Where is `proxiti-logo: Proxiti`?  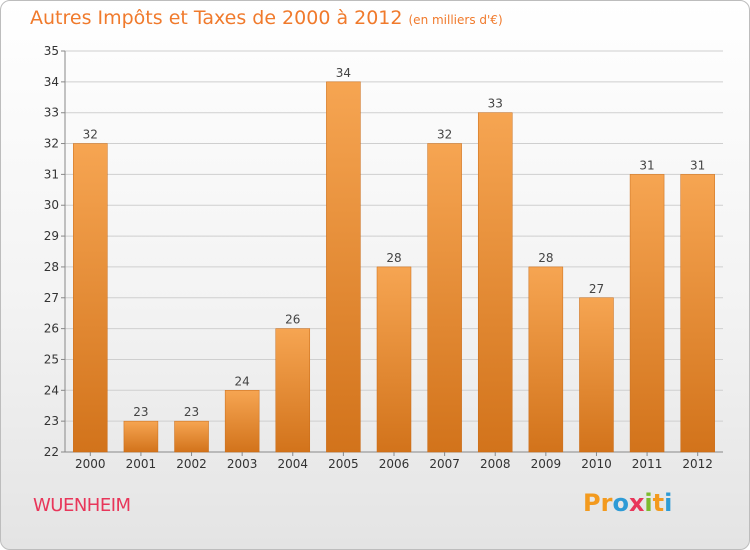
proxiti-logo: Proxiti is located at coordinates (627, 503).